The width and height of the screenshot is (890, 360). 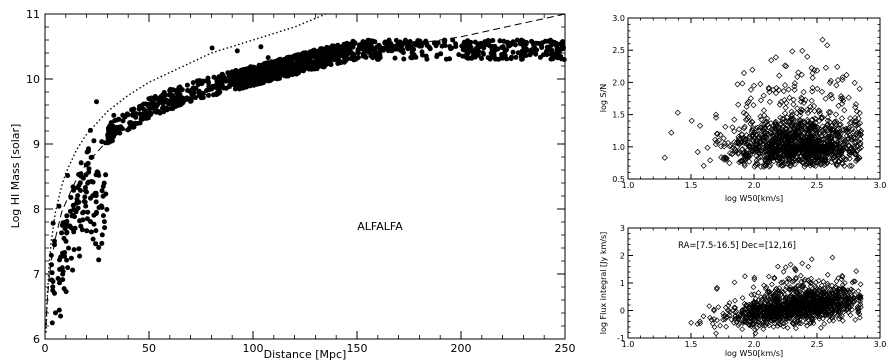 What do you see at coordinates (754, 353) in the screenshot?
I see `flux-width-xlabel: log W50[km/s]` at bounding box center [754, 353].